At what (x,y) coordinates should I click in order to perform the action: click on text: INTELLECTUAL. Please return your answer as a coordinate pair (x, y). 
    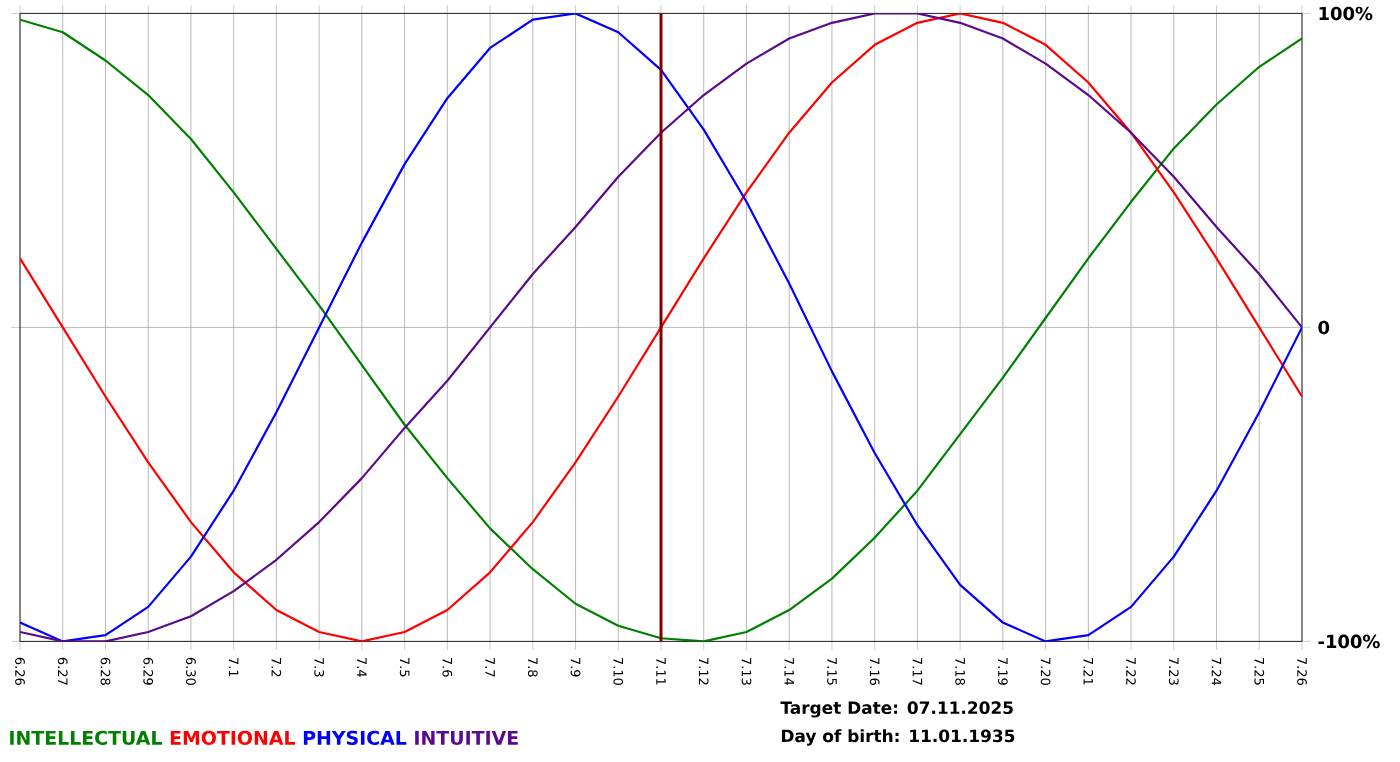
    Looking at the image, I should click on (86, 738).